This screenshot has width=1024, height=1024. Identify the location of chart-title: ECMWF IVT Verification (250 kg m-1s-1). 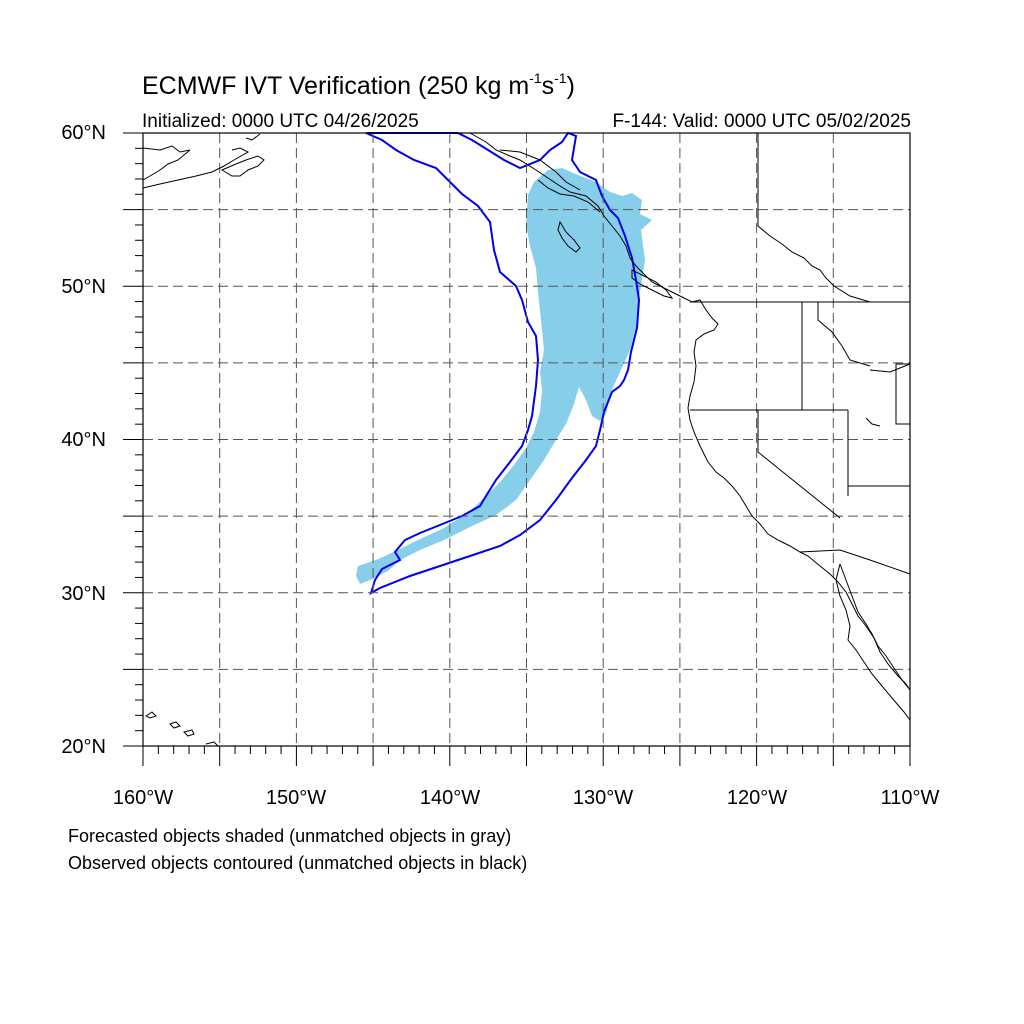
(358, 85).